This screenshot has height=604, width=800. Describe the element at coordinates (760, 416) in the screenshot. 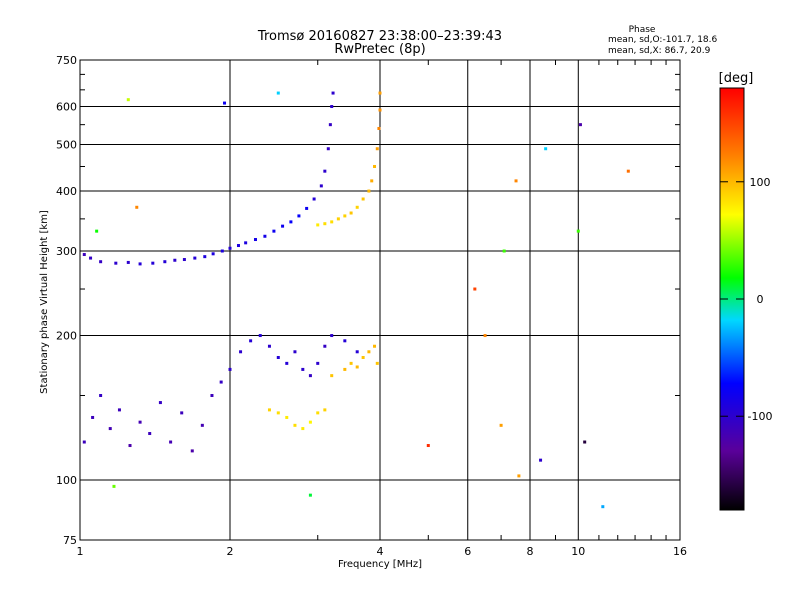

I see `colorbar-tick-label: -100` at that location.